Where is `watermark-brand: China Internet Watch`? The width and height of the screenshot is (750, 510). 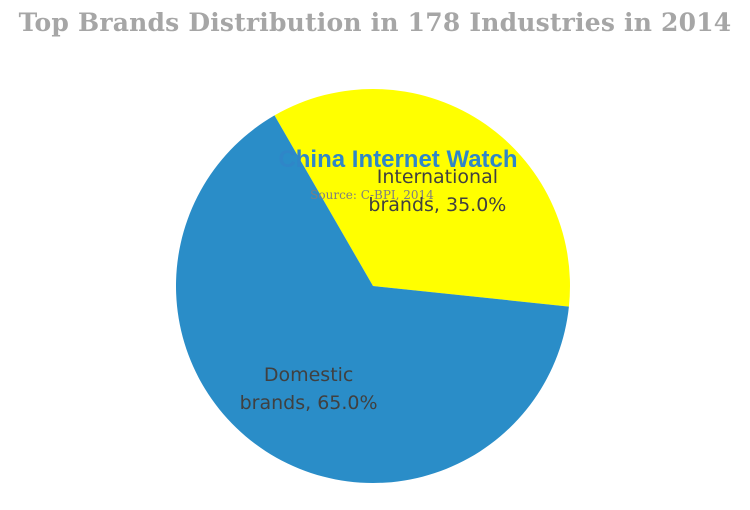 watermark-brand: China Internet Watch is located at coordinates (397, 159).